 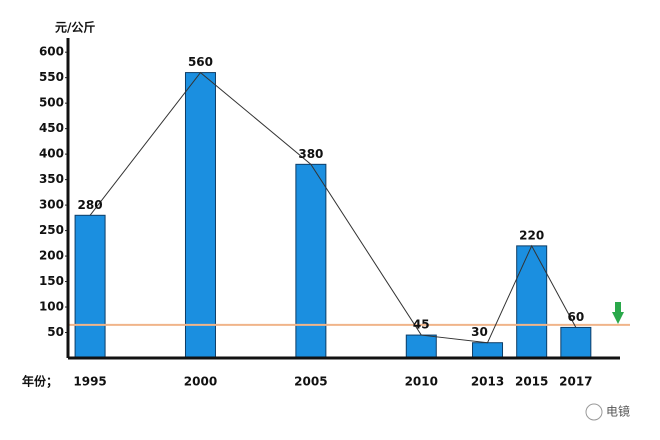 I want to click on x-tick-label: 2000, so click(x=200, y=382).